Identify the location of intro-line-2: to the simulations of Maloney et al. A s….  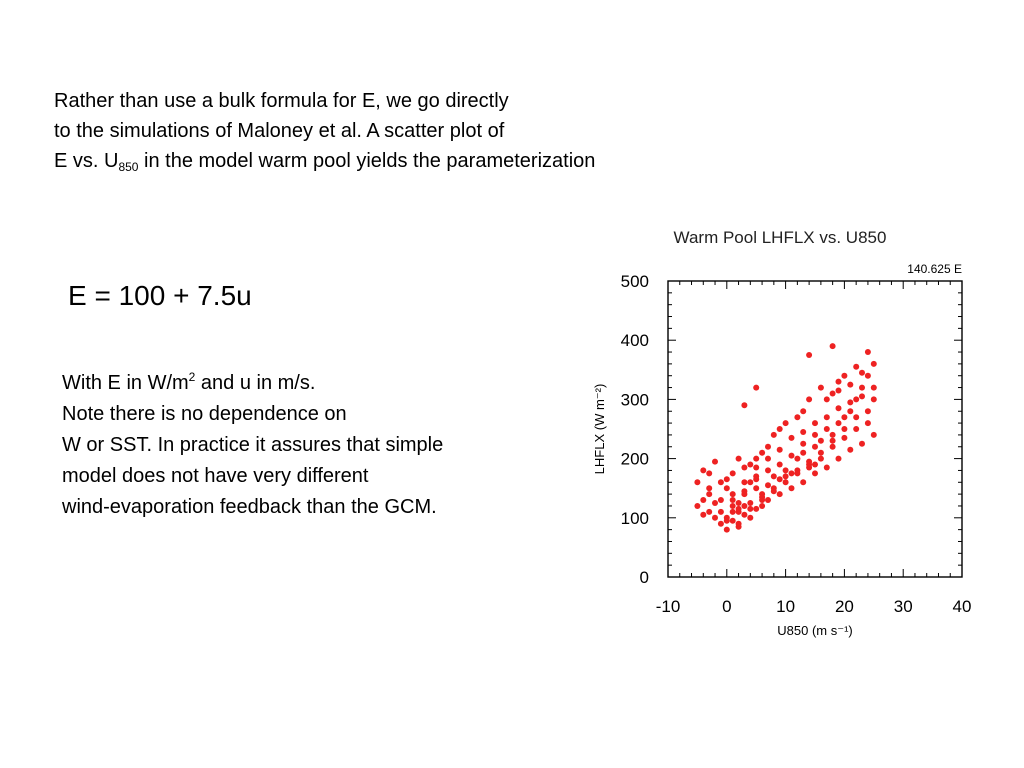
(279, 131).